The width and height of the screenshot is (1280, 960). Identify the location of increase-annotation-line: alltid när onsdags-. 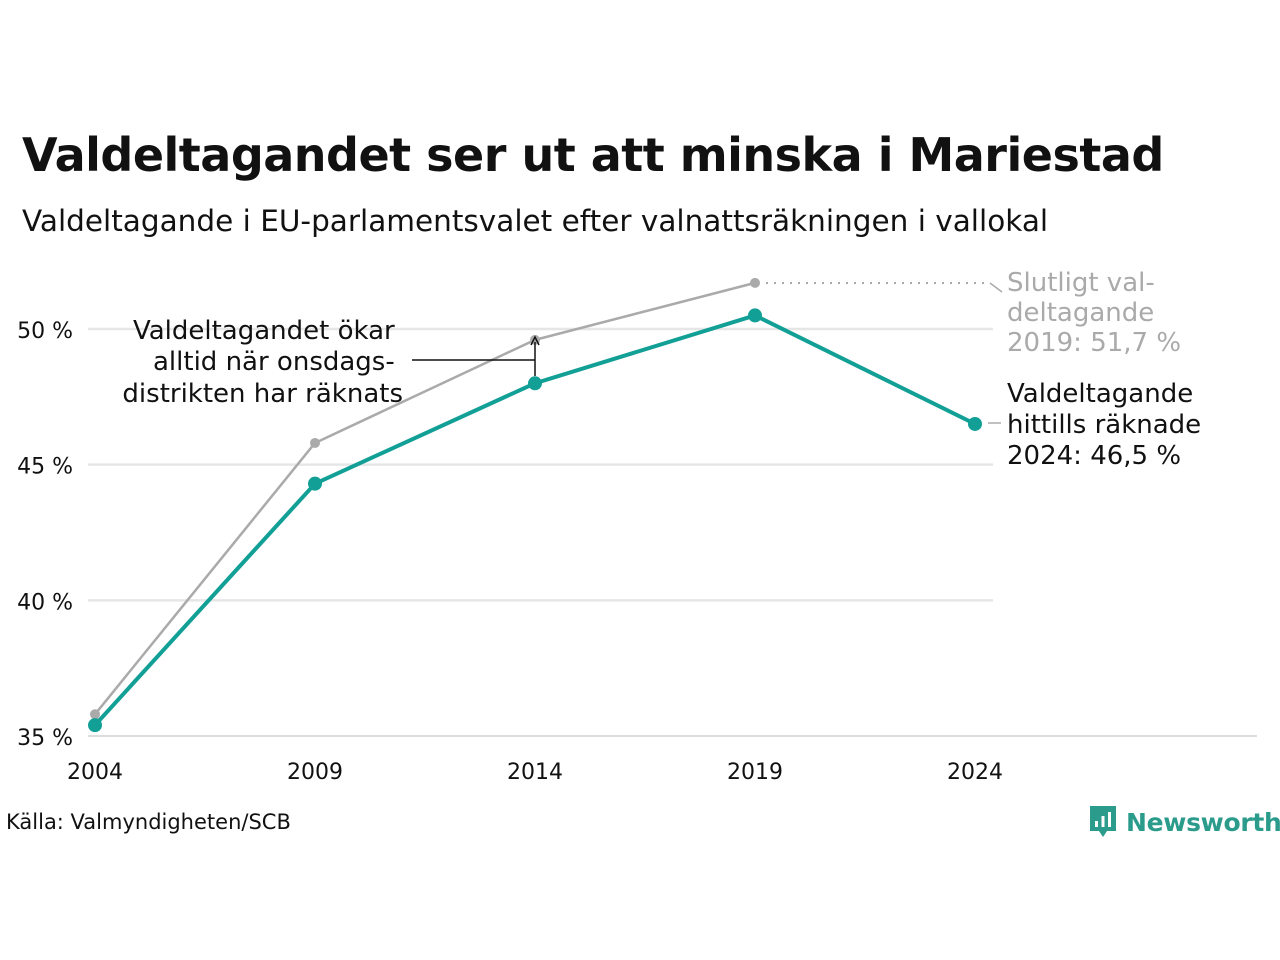
(274, 362).